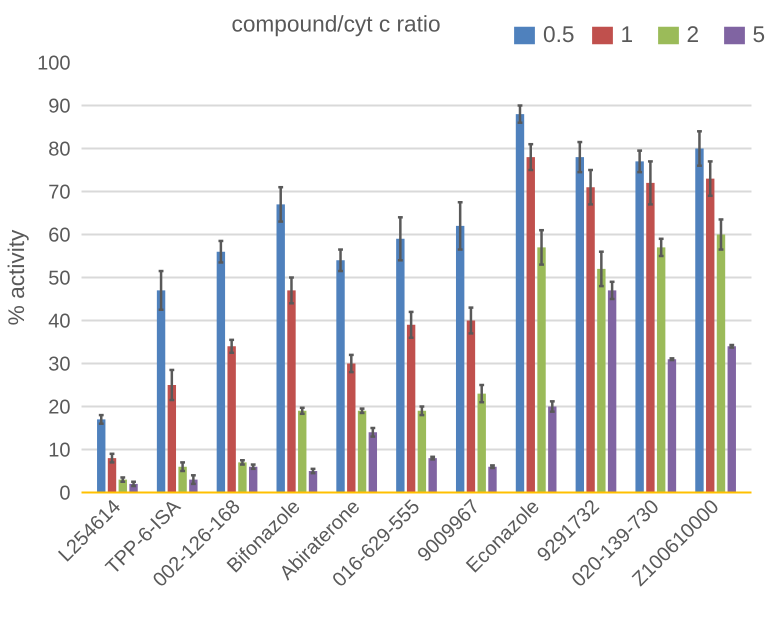 This screenshot has width=784, height=636. I want to click on legend-label: 5, so click(759, 34).